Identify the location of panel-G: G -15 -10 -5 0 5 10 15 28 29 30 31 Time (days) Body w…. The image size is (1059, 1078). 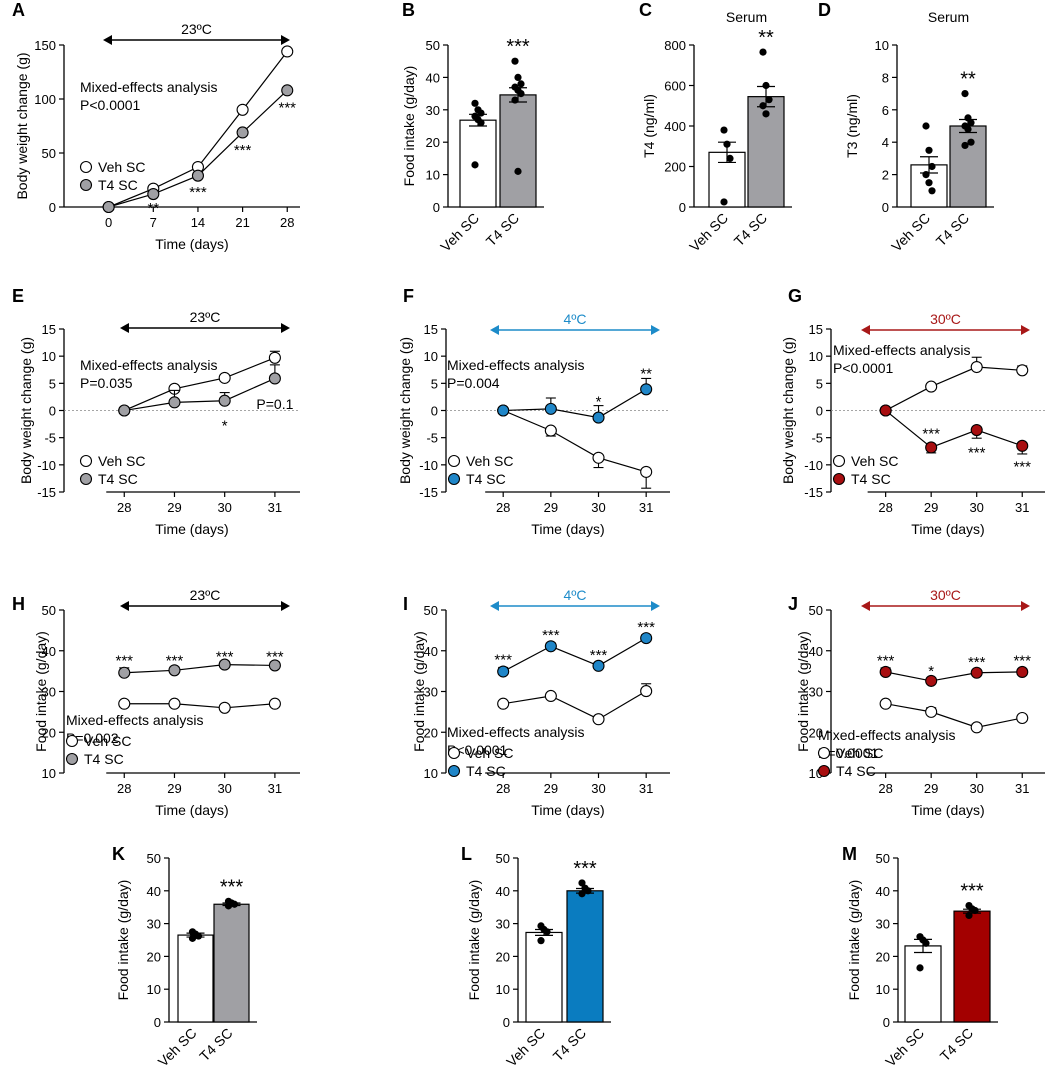
(912, 411).